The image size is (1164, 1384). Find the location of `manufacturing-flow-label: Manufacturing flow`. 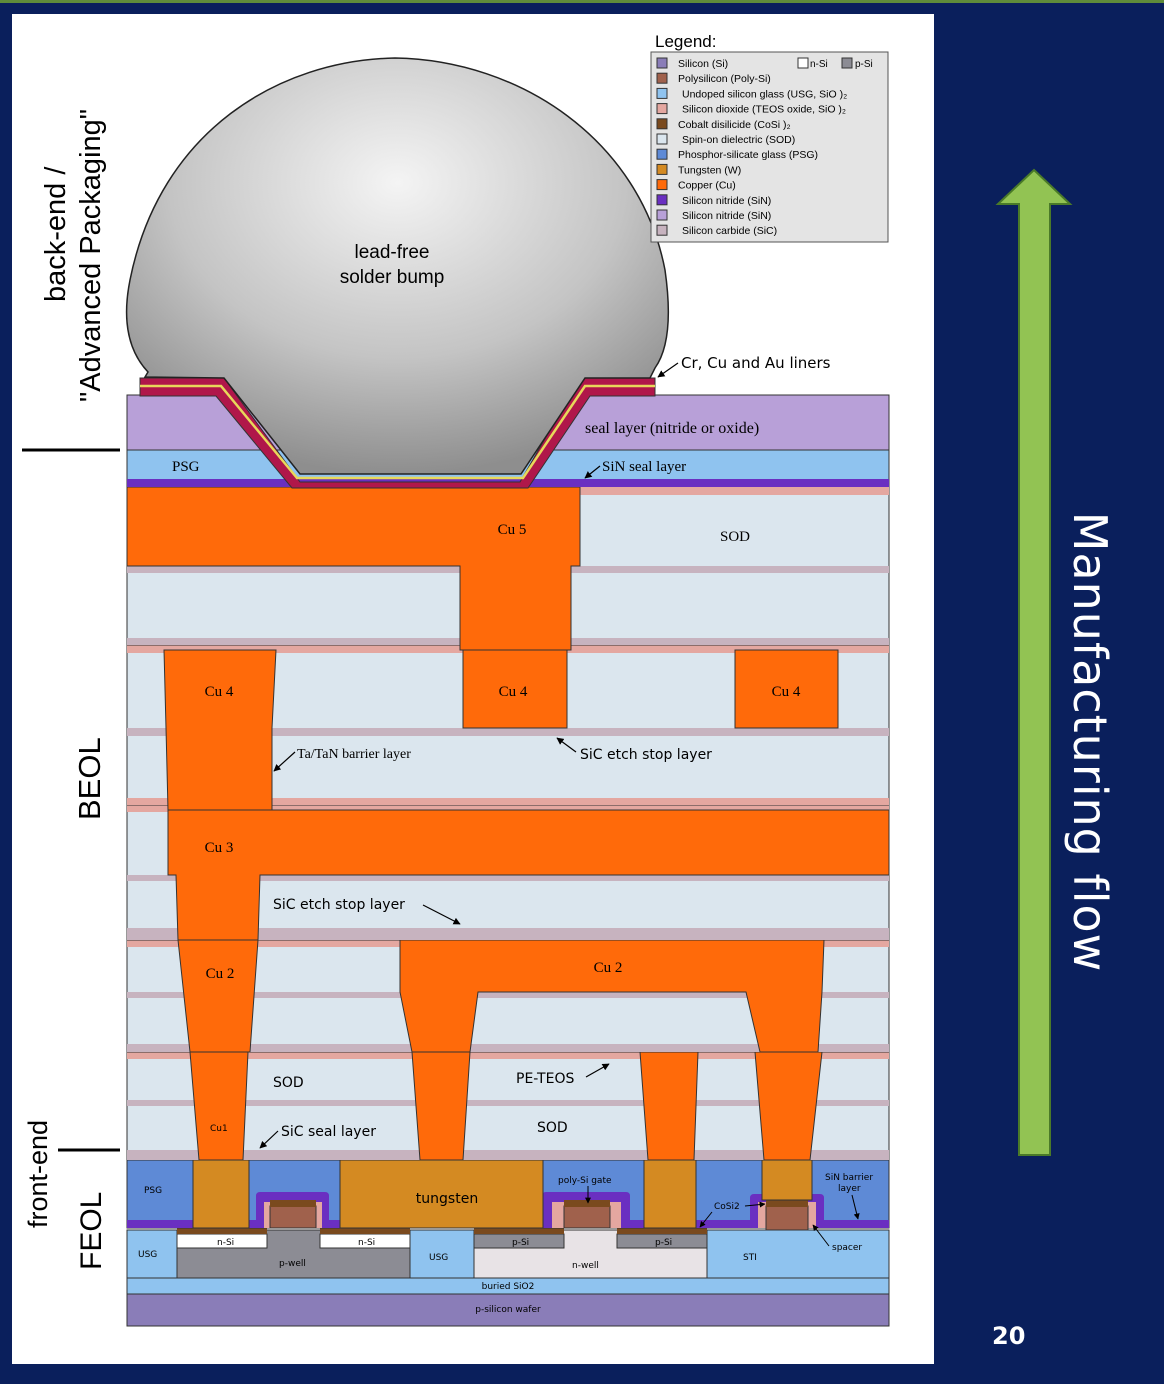

manufacturing-flow-label: Manufacturing flow is located at coordinates (1090, 742).